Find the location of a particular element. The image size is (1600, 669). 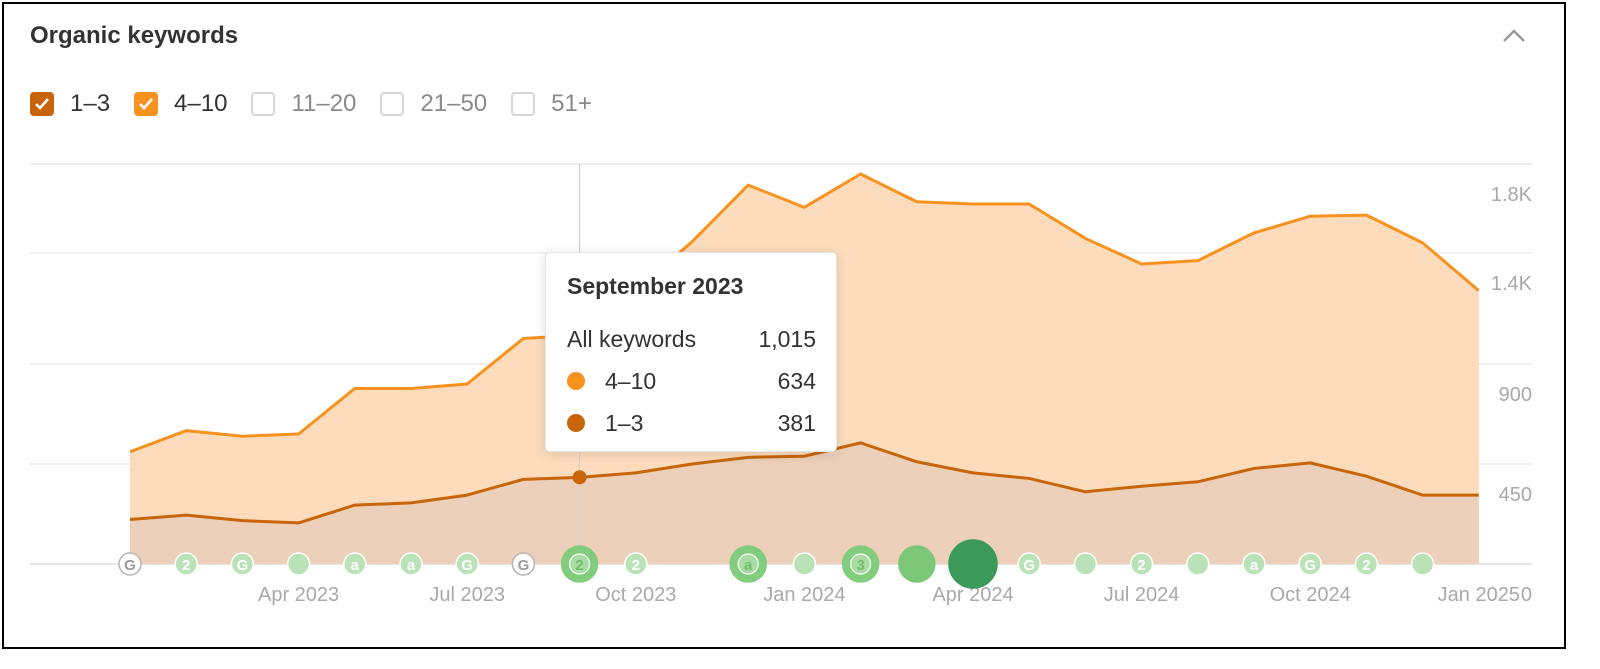

y-tick-label: 1.4K is located at coordinates (1512, 284).